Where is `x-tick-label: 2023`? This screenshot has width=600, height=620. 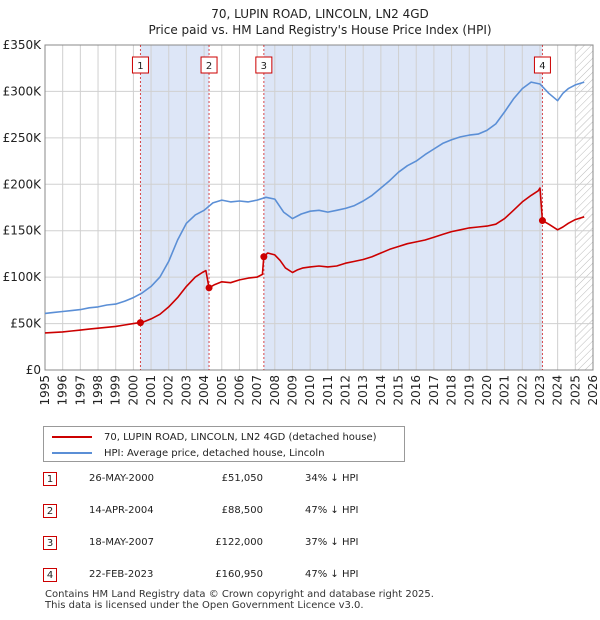 x-tick-label: 2023 is located at coordinates (540, 390).